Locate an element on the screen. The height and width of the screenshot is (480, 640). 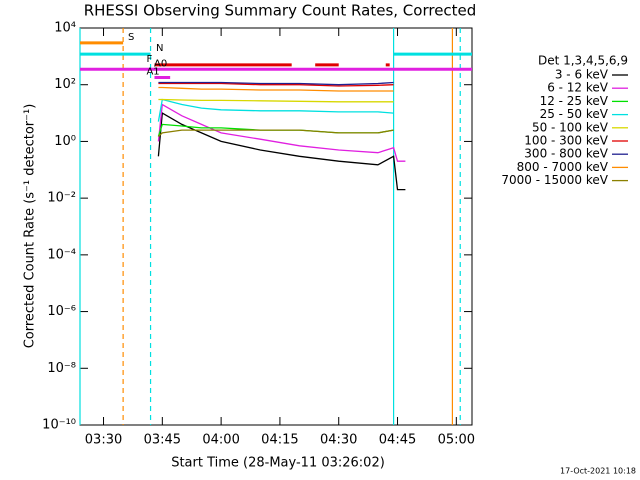
y-tick-label: 10⁻² is located at coordinates (61, 198).